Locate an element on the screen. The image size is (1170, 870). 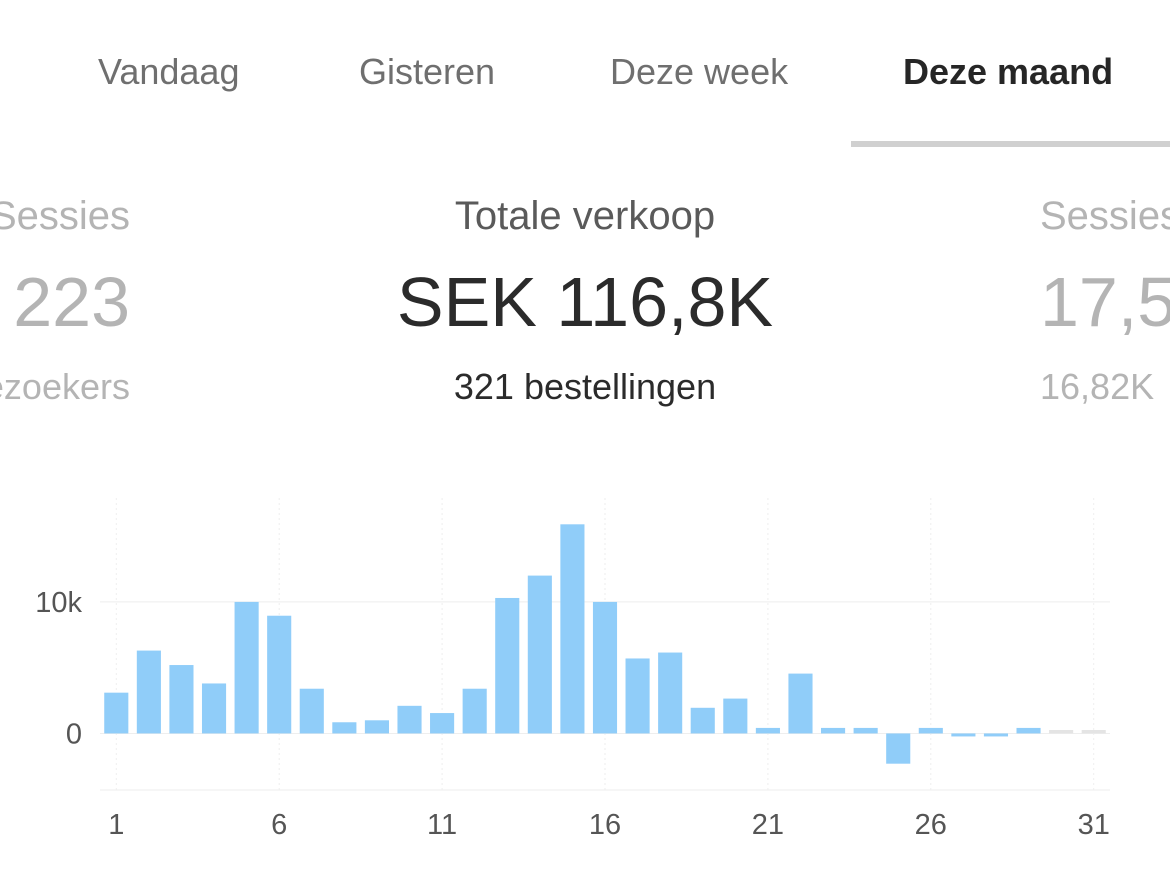
kpi-value: 17,5 is located at coordinates (1105, 302).